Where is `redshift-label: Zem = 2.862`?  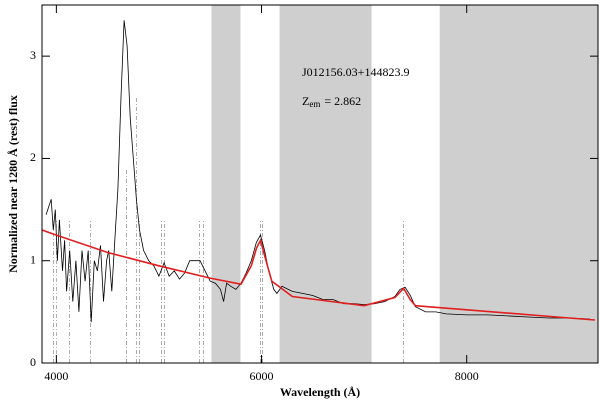
redshift-label: Zem = 2.862 is located at coordinates (331, 101).